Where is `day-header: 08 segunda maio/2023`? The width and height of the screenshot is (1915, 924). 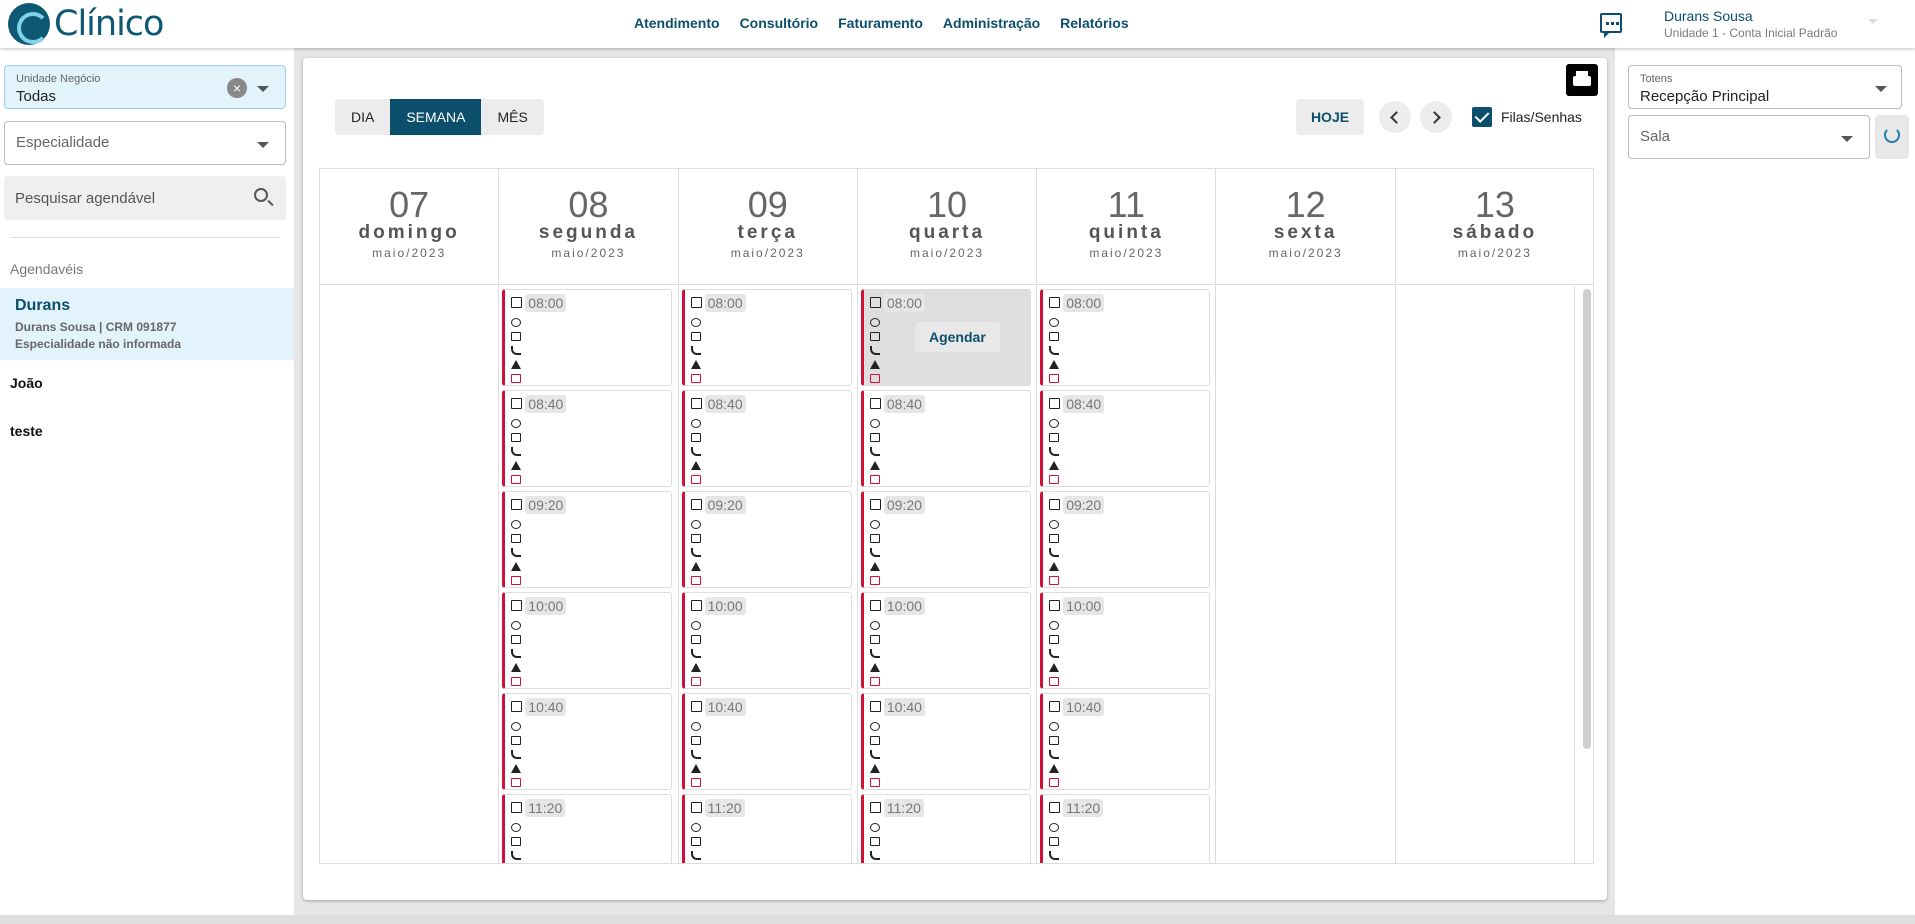
day-header: 08 segunda maio/2023 is located at coordinates (589, 227).